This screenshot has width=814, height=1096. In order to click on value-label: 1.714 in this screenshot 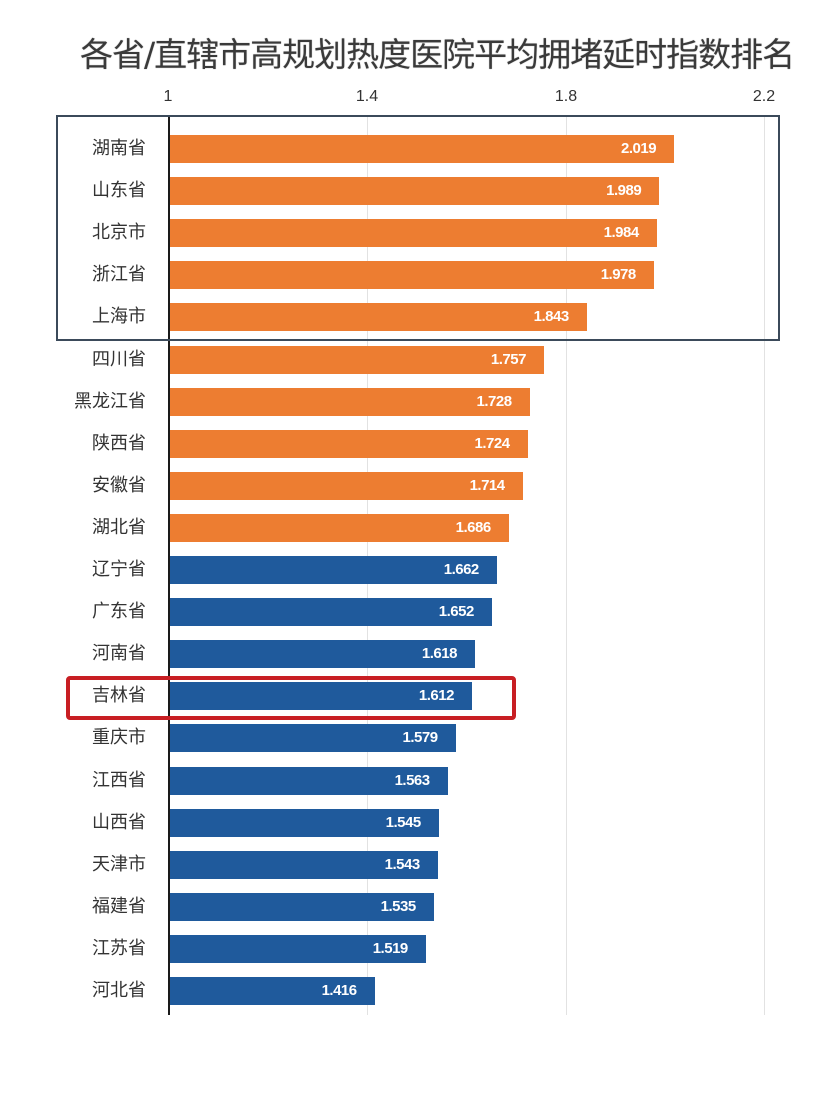, I will do `click(487, 485)`.